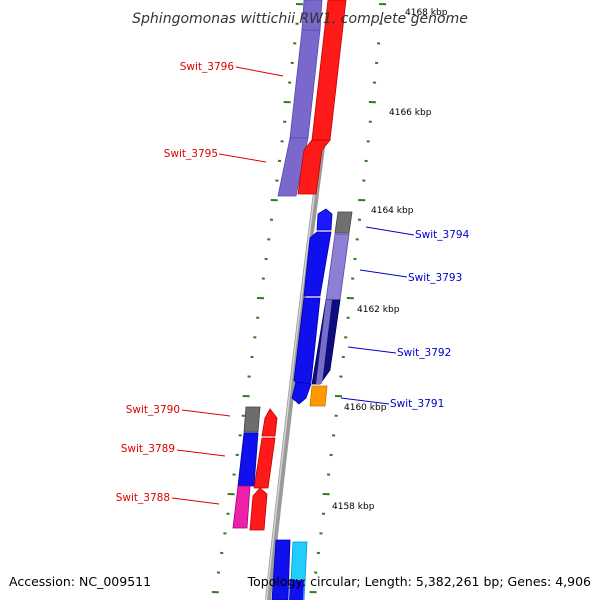 This screenshot has height=600, width=600. I want to click on gene-arrow-swit3791-left, so click(301, 393).